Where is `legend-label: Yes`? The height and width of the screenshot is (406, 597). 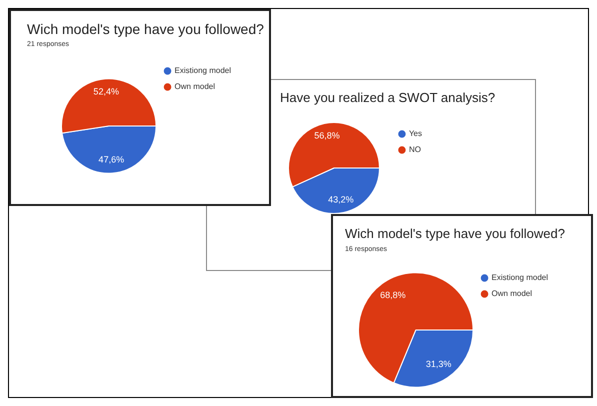 legend-label: Yes is located at coordinates (415, 133).